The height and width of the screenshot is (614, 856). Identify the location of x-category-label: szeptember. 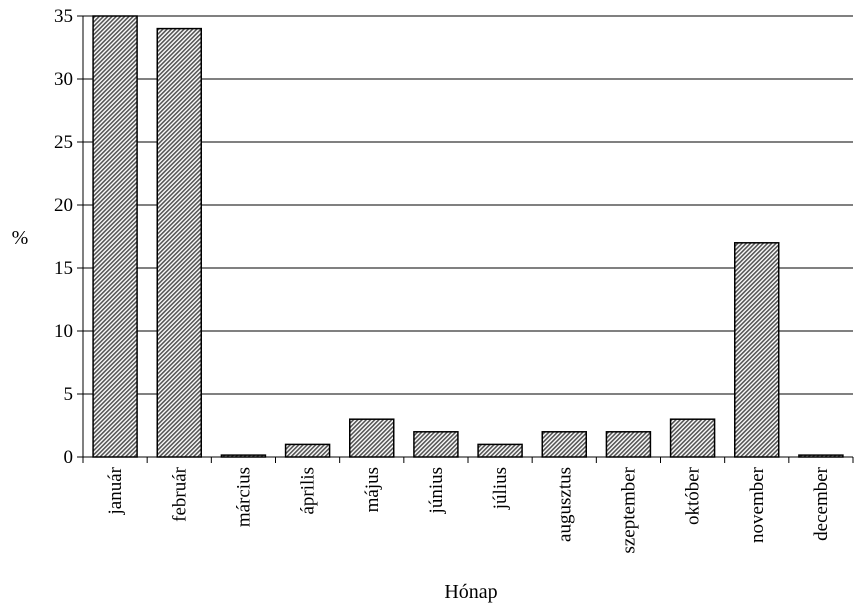
(628, 509).